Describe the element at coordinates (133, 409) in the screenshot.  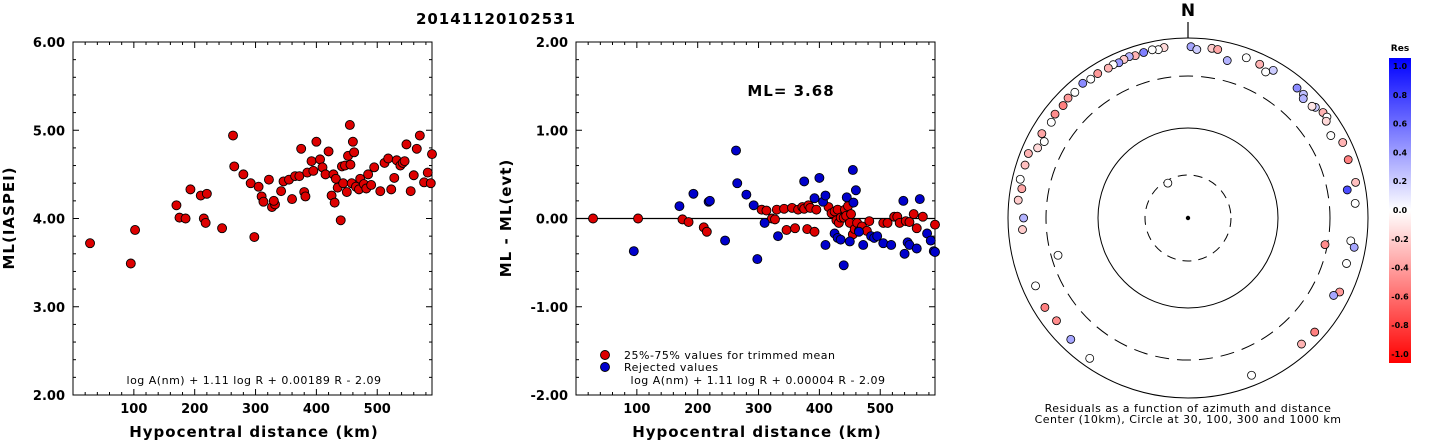
I see `x-tick-label: 100` at that location.